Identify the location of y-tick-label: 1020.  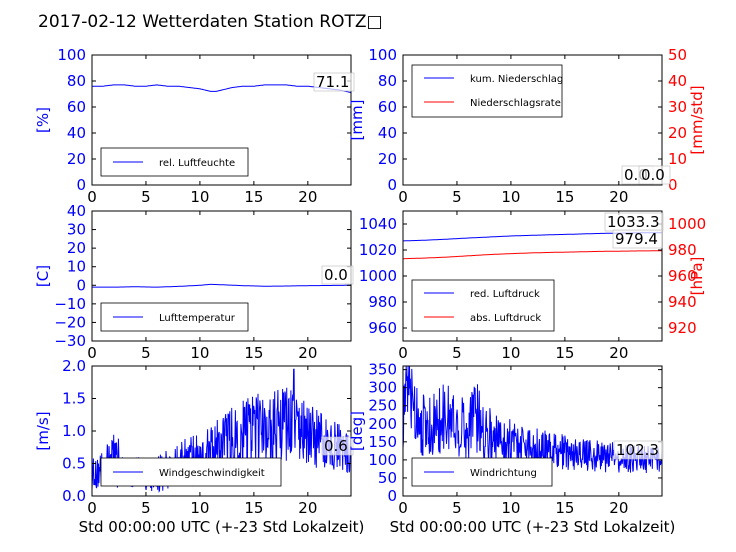
(378, 250).